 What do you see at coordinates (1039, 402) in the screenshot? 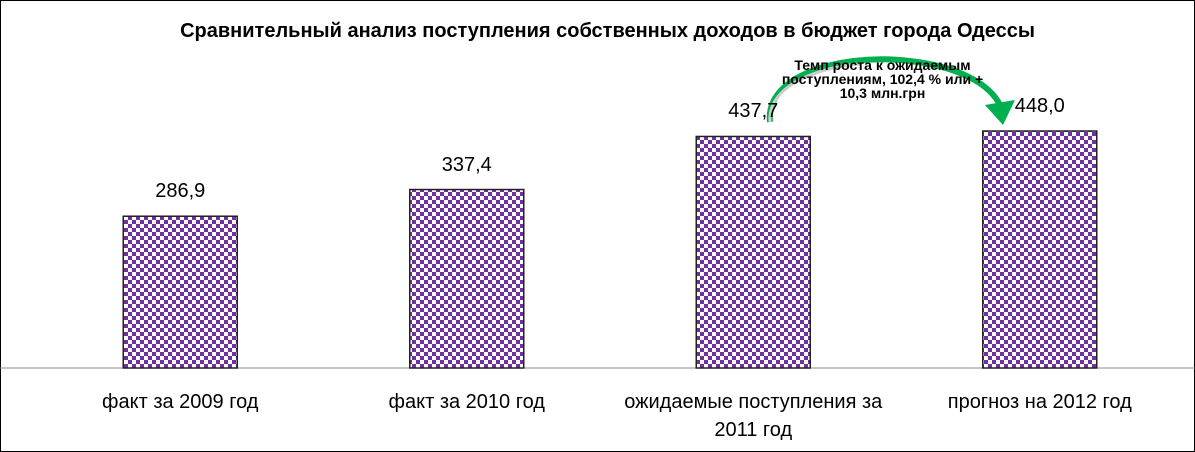
I see `x-tick-label: прогноз на 2012 год` at bounding box center [1039, 402].